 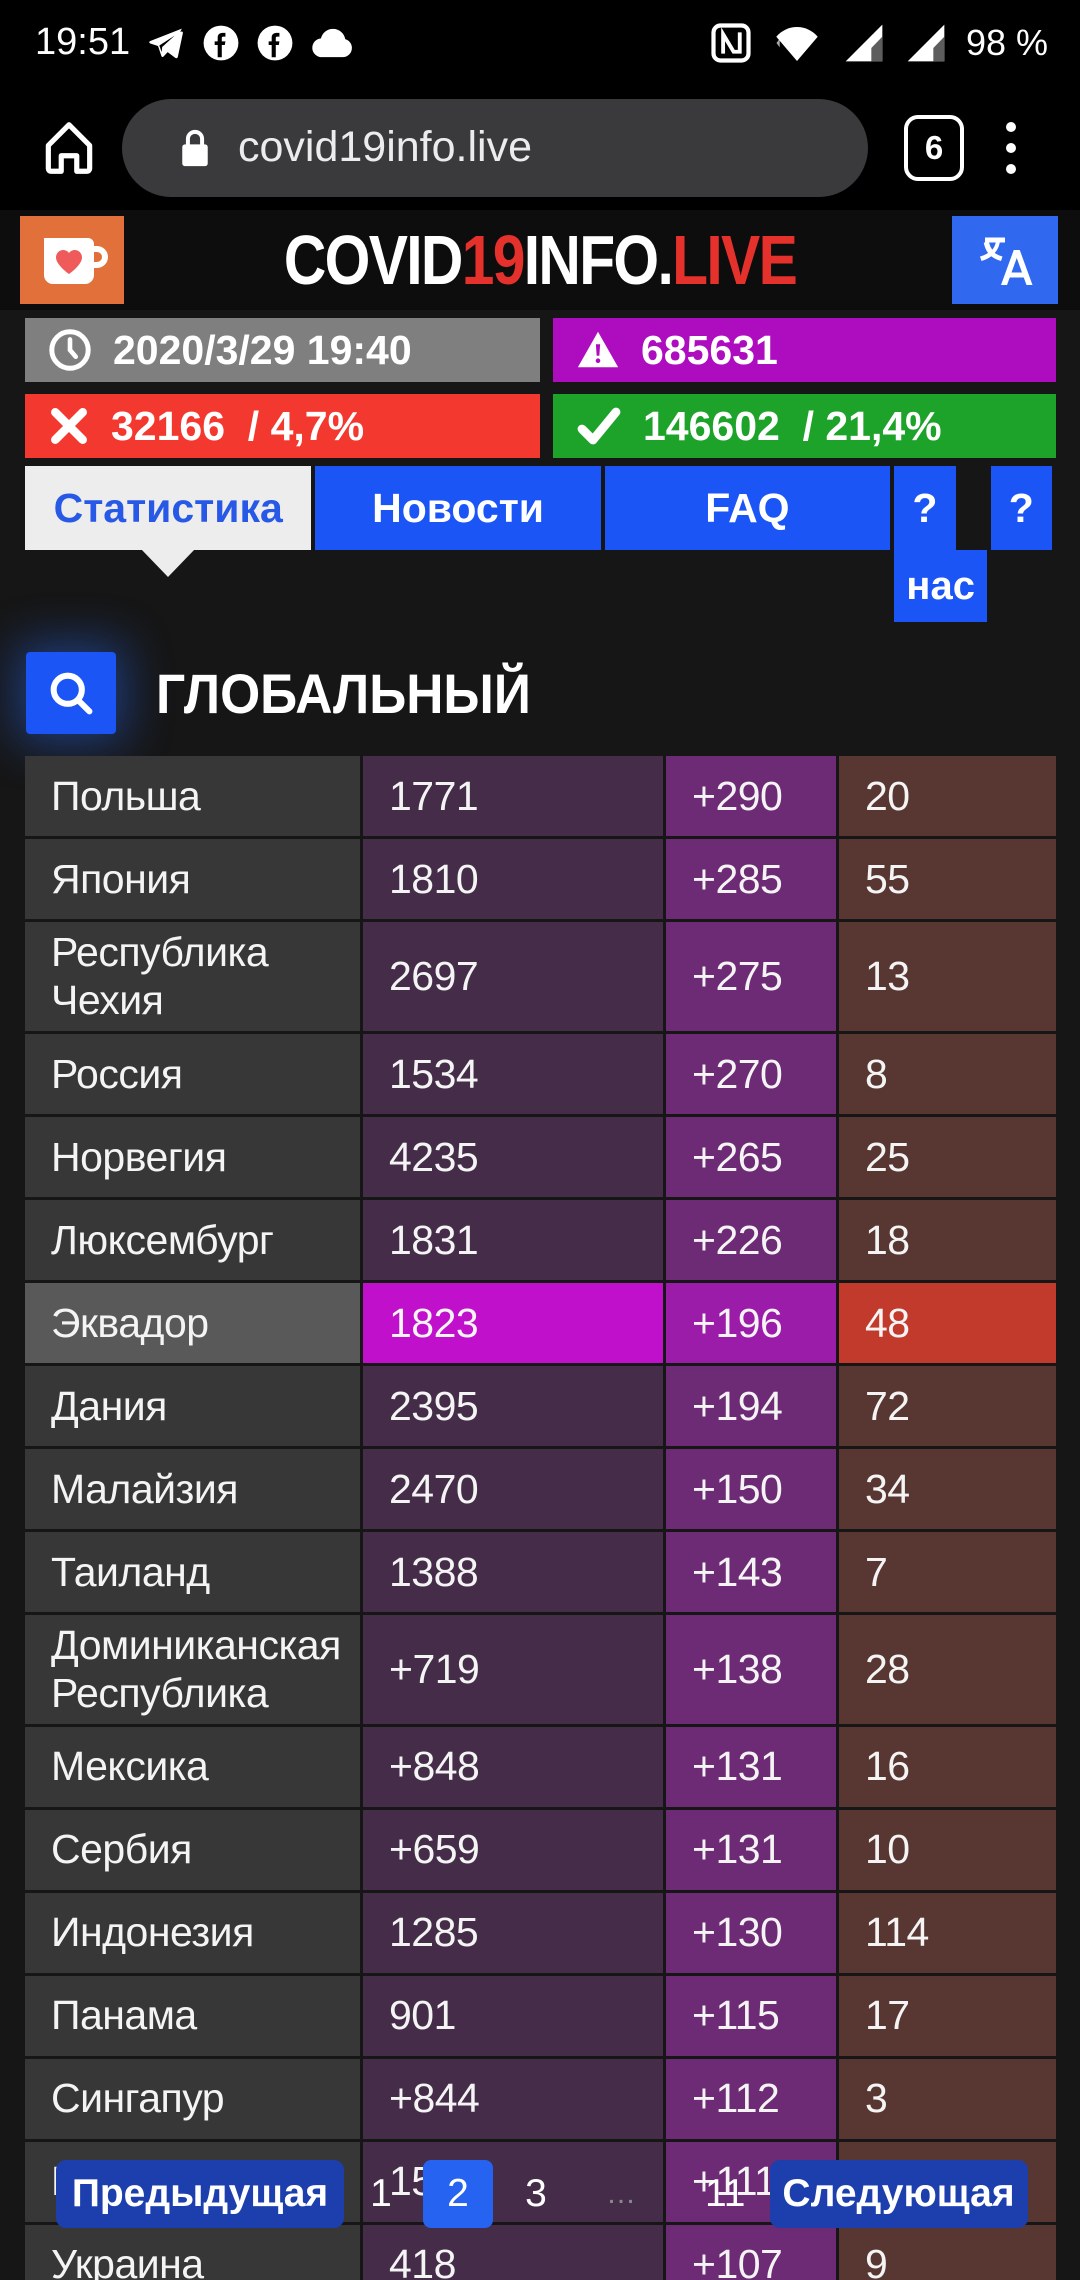 I want to click on wifi-icon, so click(x=797, y=43).